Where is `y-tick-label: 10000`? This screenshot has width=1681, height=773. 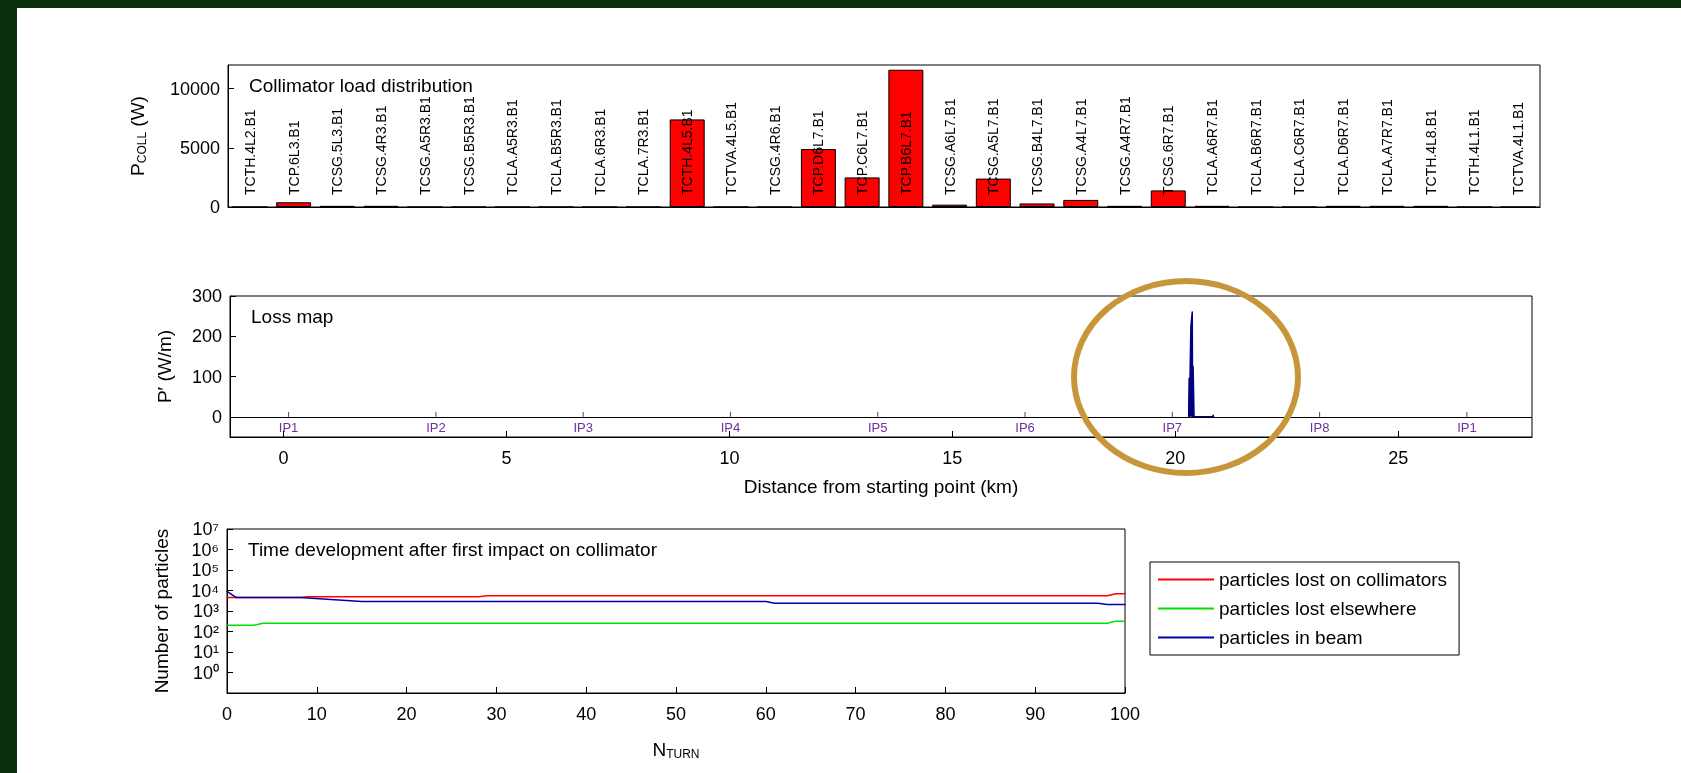 y-tick-label: 10000 is located at coordinates (194, 88).